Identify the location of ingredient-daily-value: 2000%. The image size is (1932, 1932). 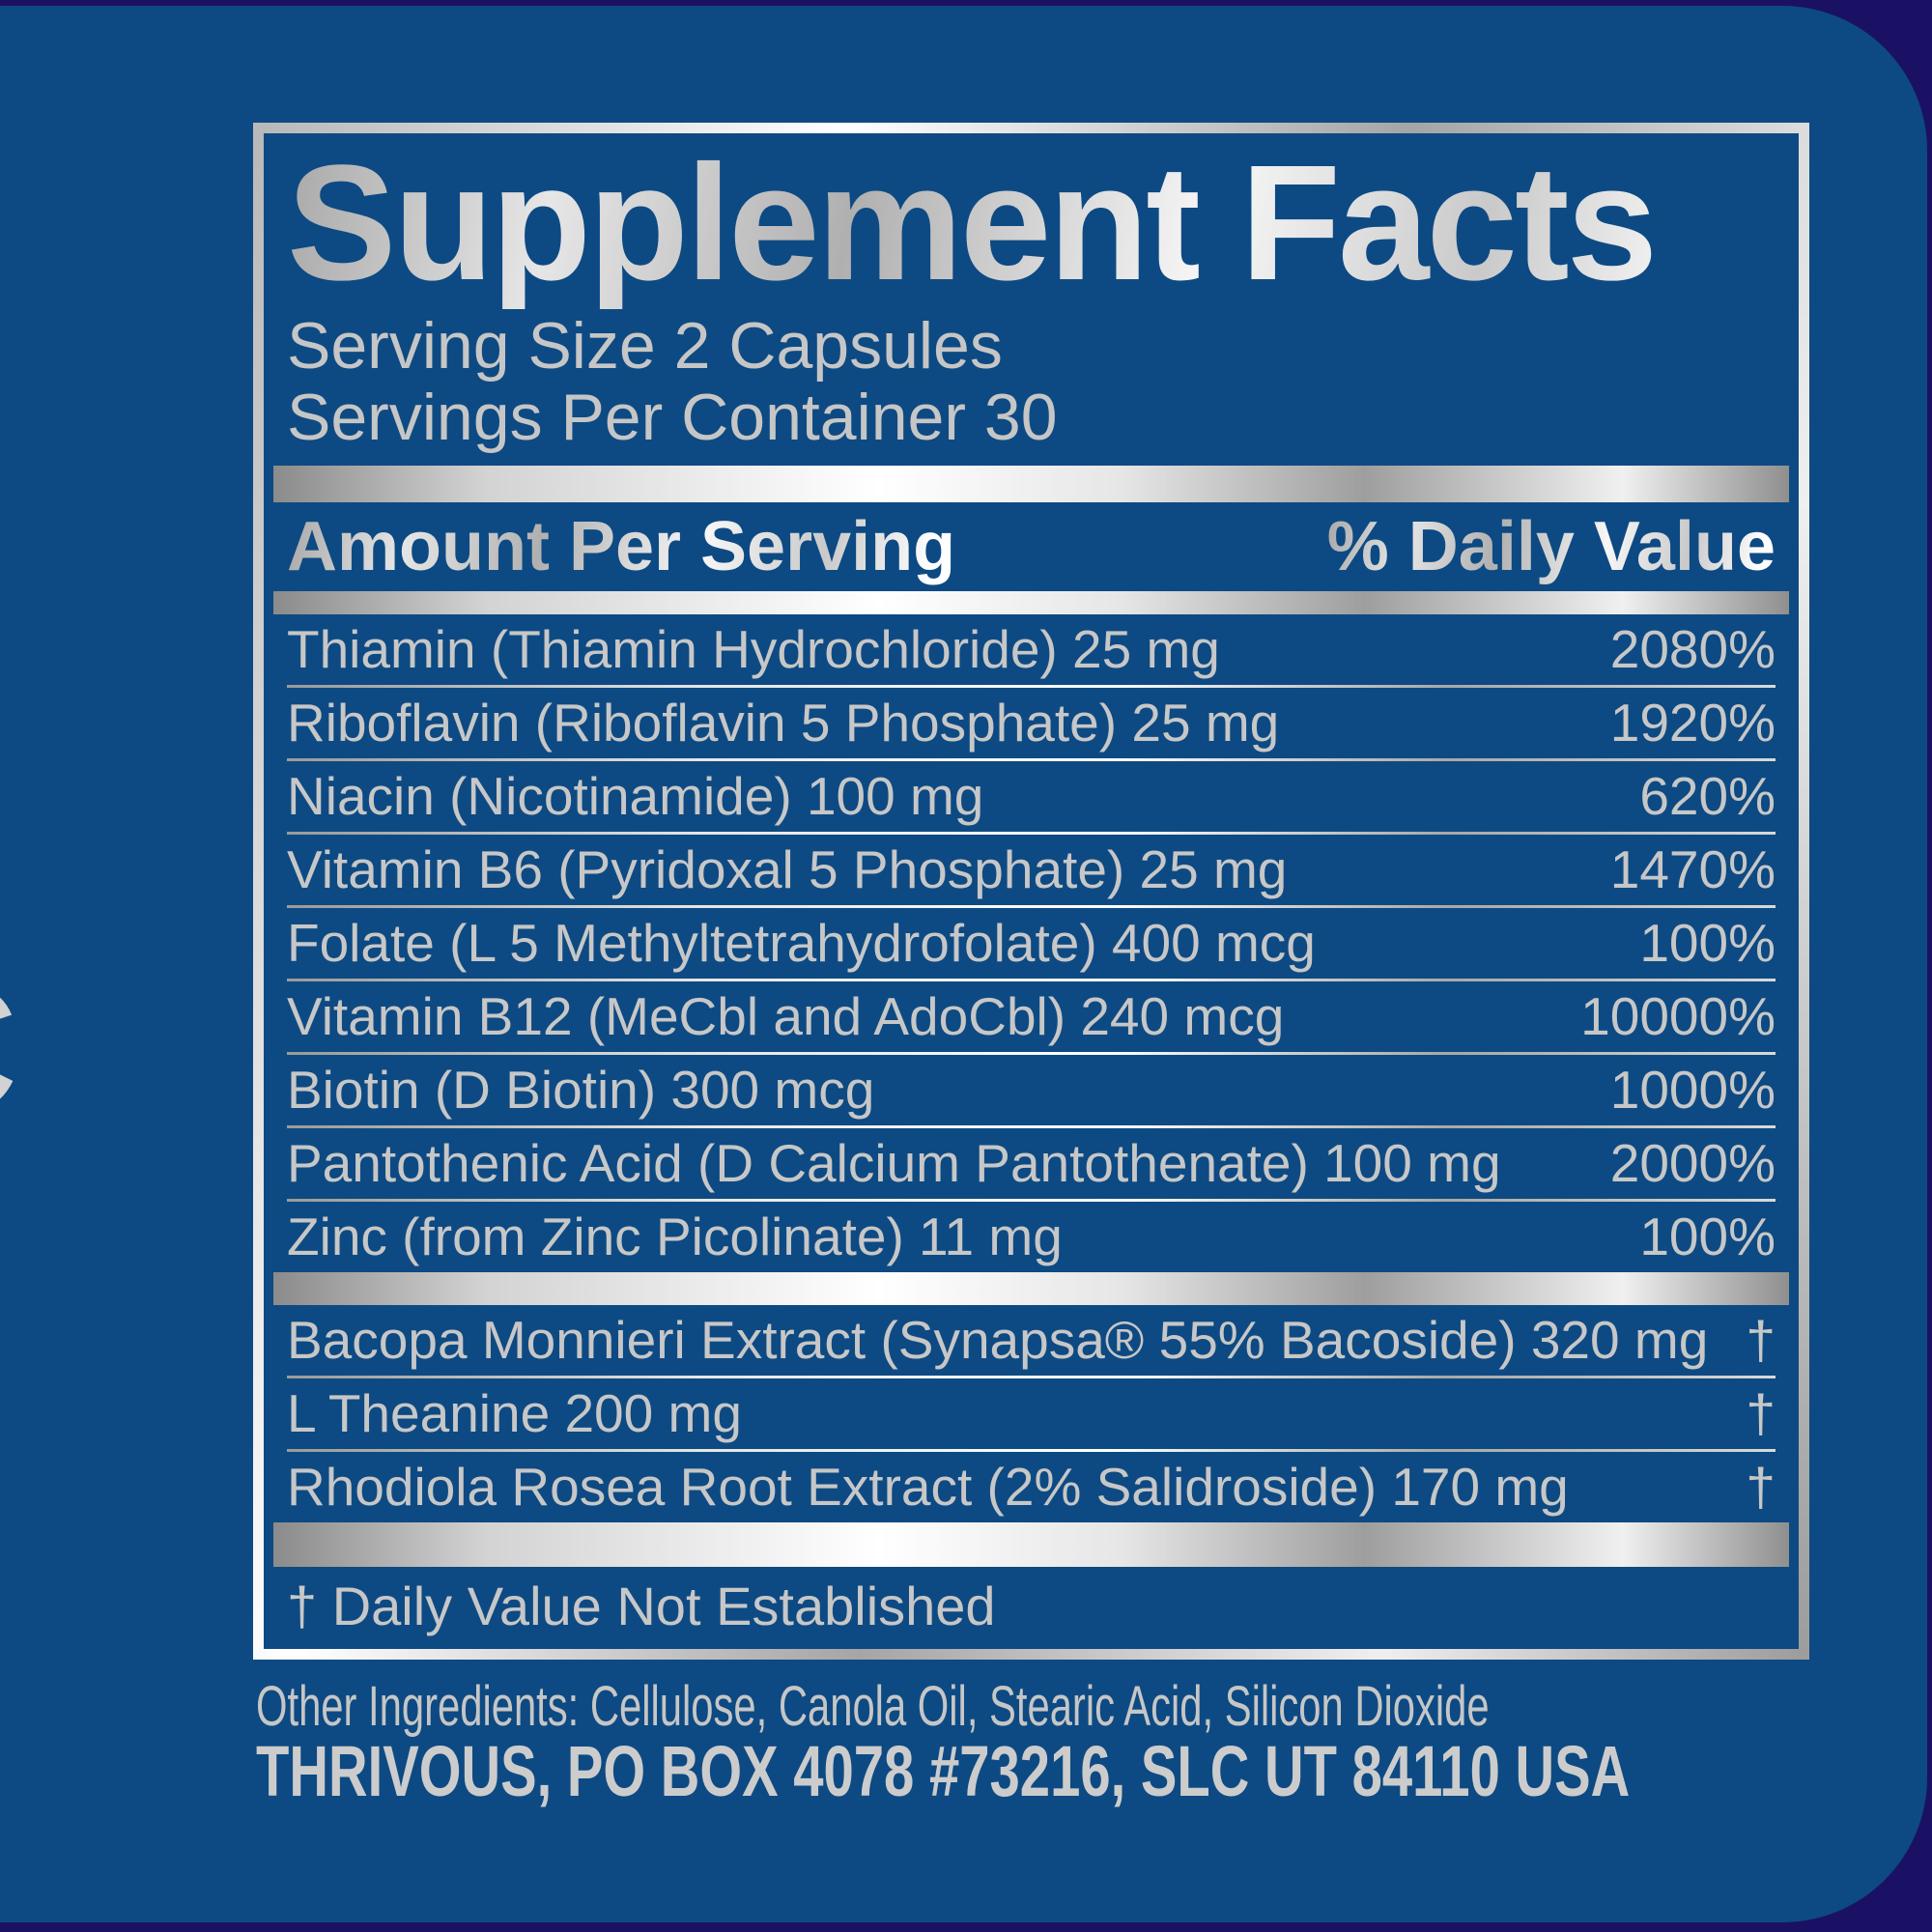
(1692, 1163).